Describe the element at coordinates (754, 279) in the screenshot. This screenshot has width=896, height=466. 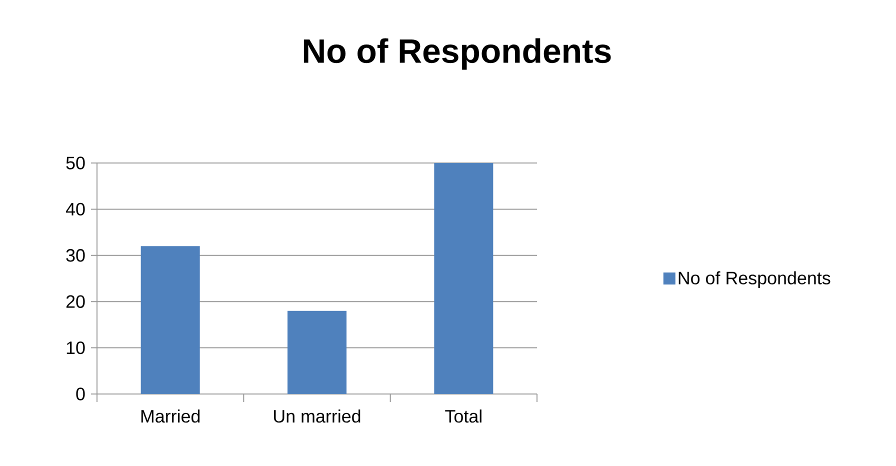
I see `legend-label: No of Respondents` at that location.